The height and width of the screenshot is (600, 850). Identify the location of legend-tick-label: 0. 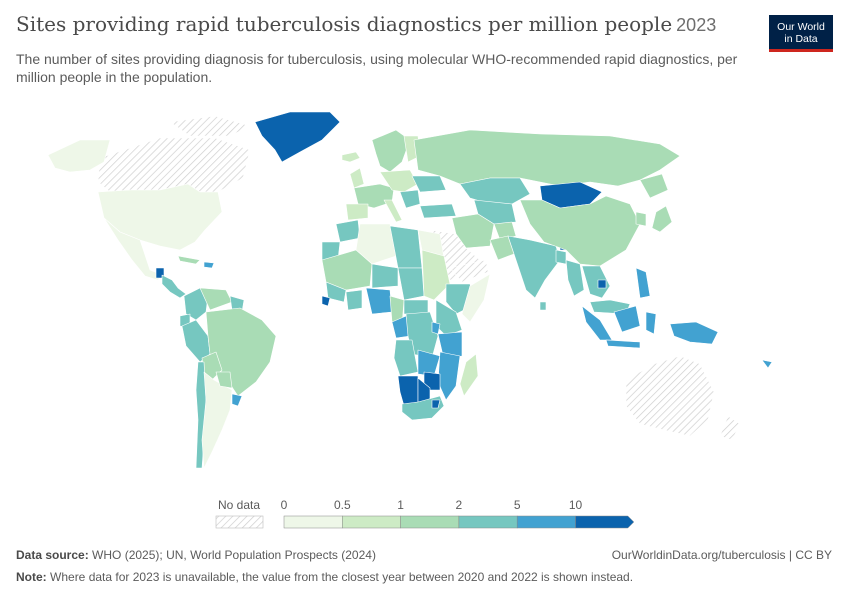
(284, 505).